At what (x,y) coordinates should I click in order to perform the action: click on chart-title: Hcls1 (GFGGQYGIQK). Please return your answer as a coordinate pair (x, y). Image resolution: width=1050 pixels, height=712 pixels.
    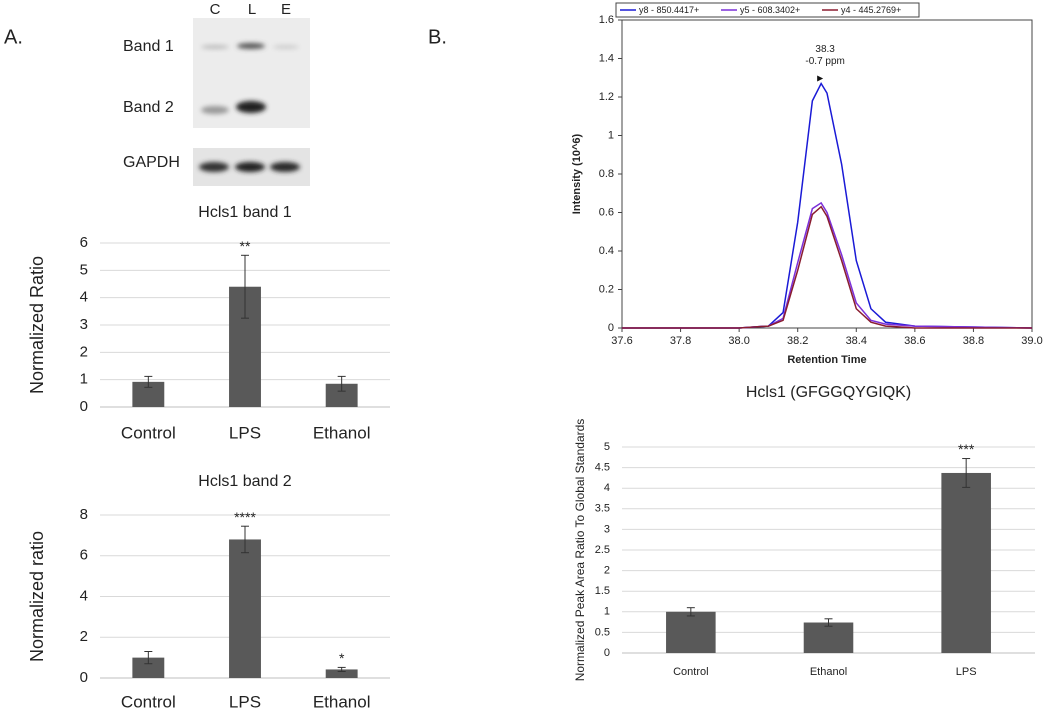
    Looking at the image, I should click on (828, 392).